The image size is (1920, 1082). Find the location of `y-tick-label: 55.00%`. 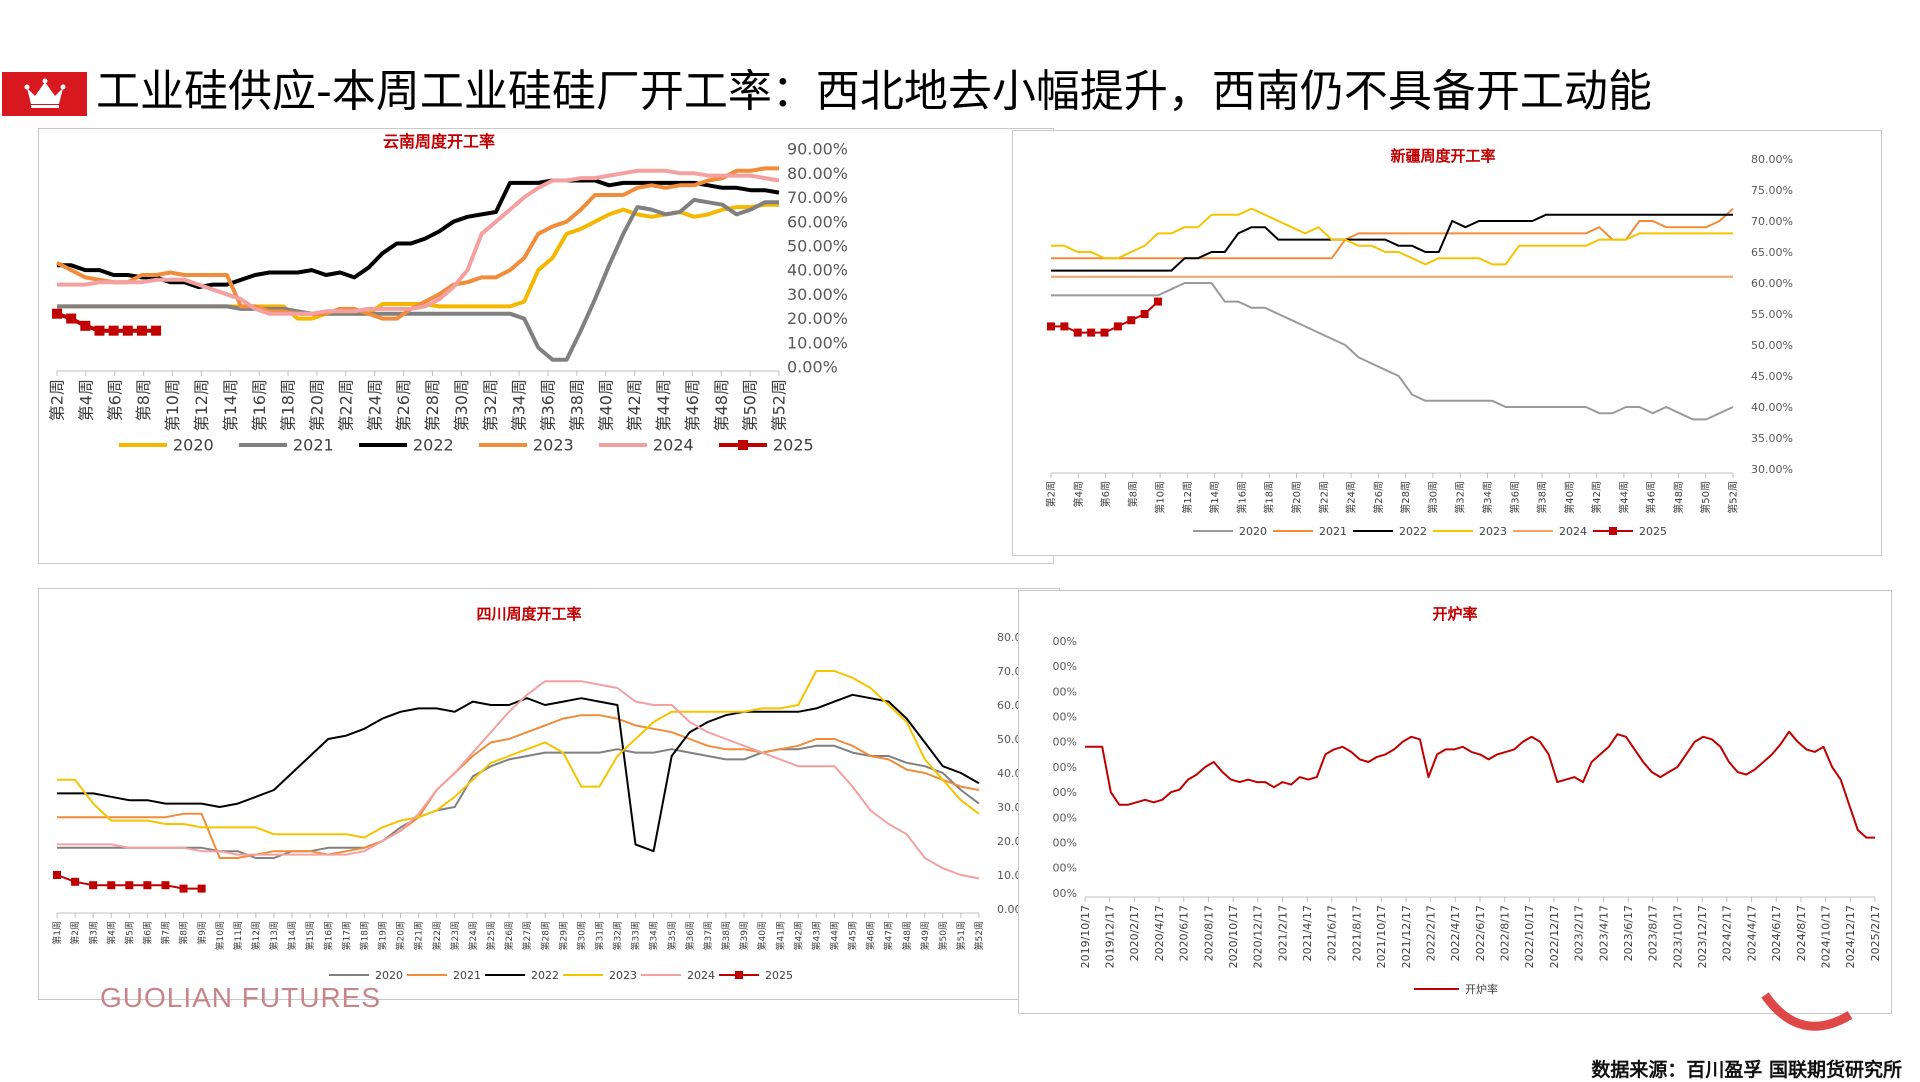

y-tick-label: 55.00% is located at coordinates (1772, 314).